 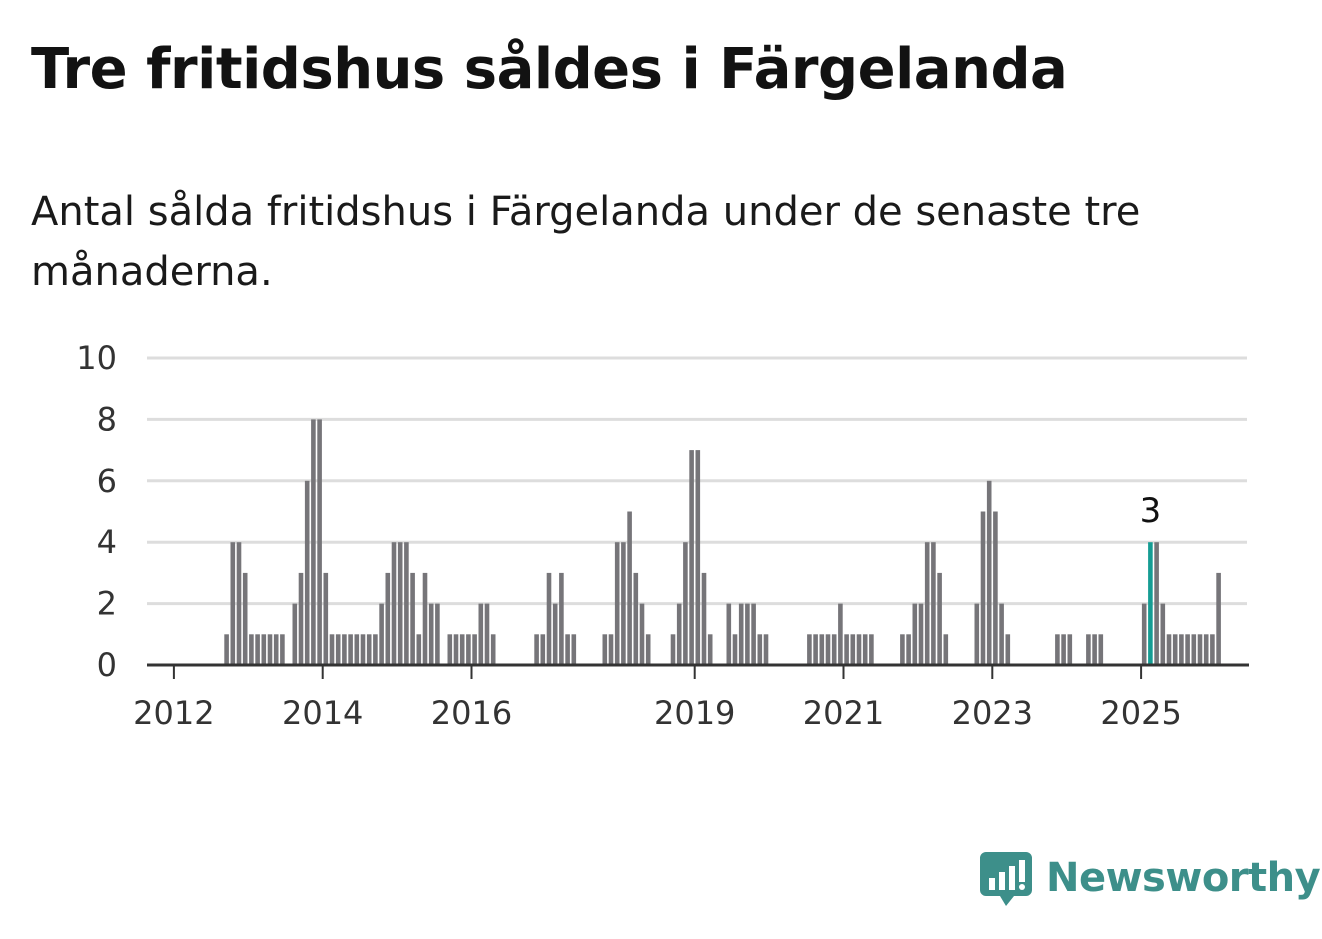 I want to click on y-tick-label: 4, so click(x=107, y=542).